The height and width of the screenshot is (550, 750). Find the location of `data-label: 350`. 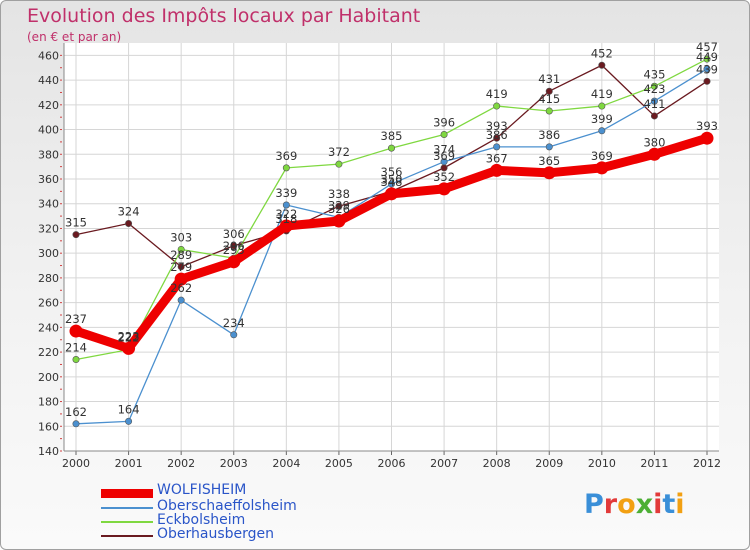

data-label: 350 is located at coordinates (392, 179).